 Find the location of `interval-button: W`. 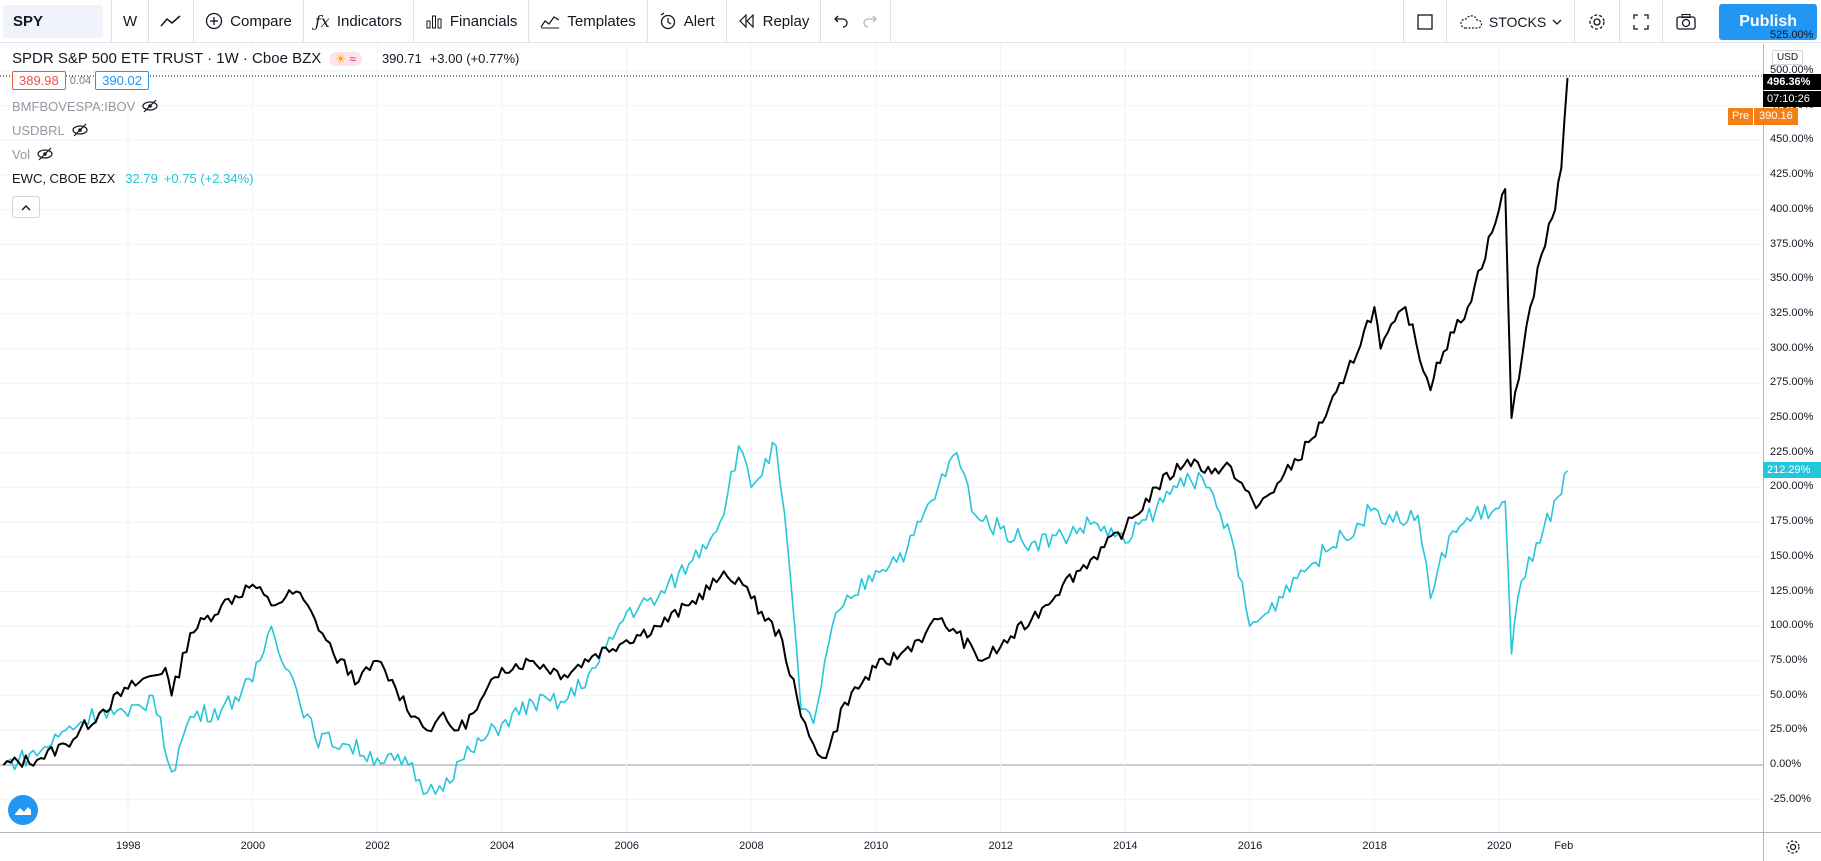

interval-button: W is located at coordinates (130, 21).